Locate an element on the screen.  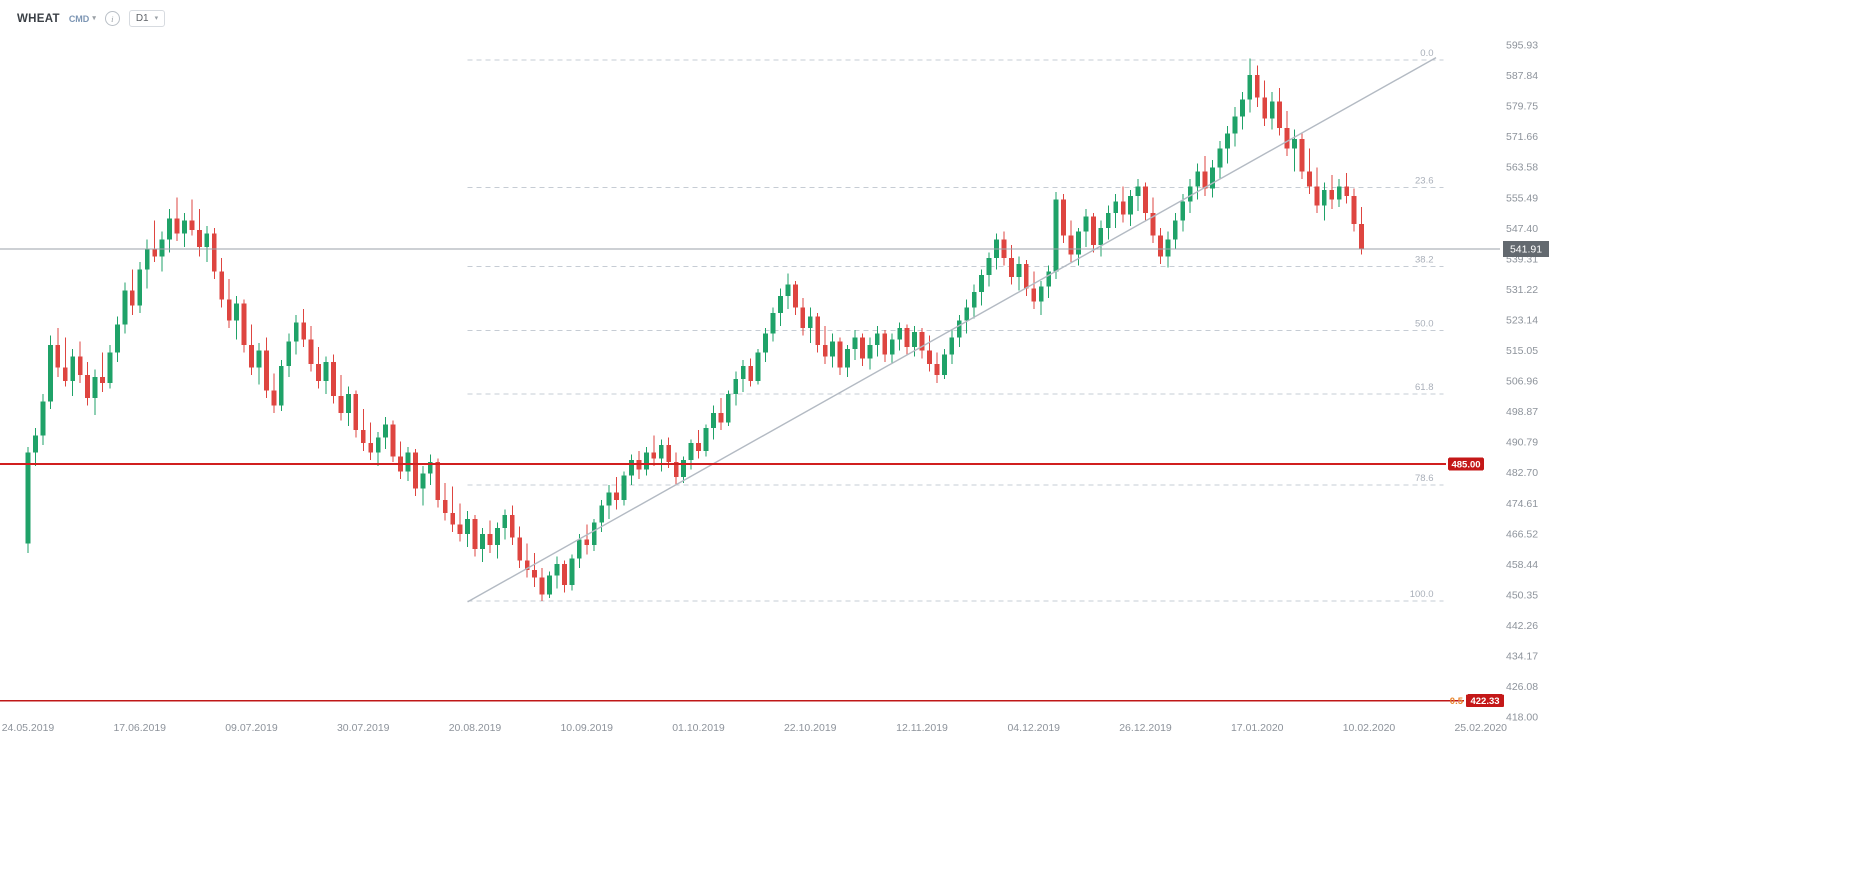
fib-level-label: 0.0 is located at coordinates (1426, 53).